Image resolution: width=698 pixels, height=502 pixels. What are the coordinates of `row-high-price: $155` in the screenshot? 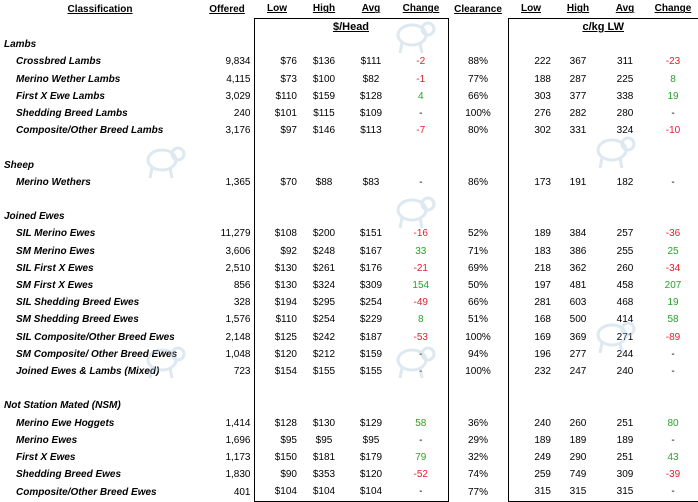 It's located at (324, 372).